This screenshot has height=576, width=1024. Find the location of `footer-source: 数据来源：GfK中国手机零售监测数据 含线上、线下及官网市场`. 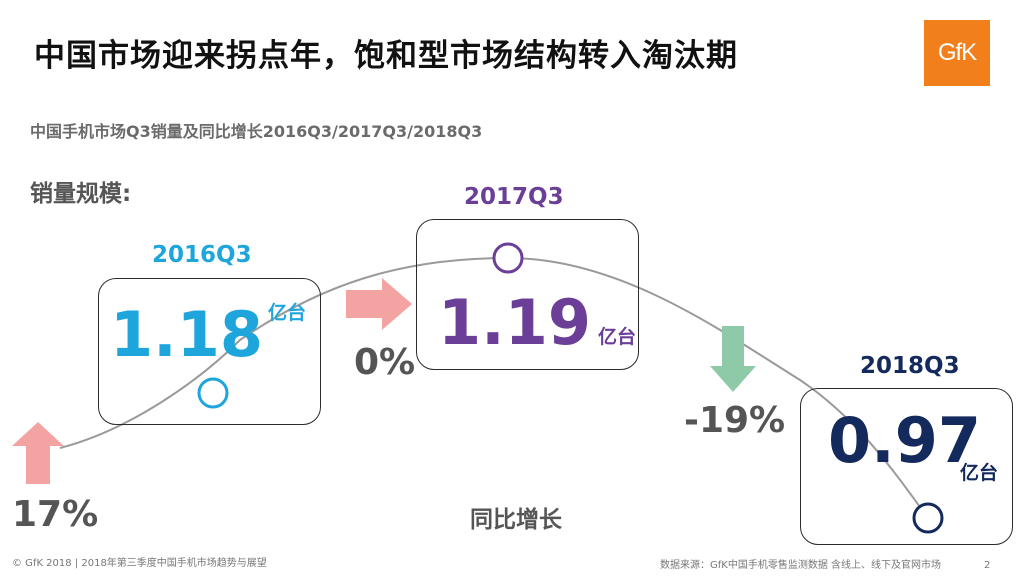

footer-source: 数据来源：GfK中国手机零售监测数据 含线上、线下及官网市场 is located at coordinates (801, 565).